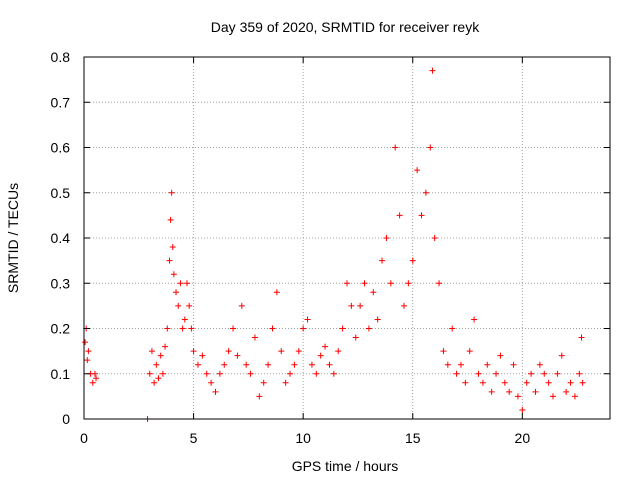  What do you see at coordinates (61, 57) in the screenshot?
I see `y-tick-label: 0.8` at bounding box center [61, 57].